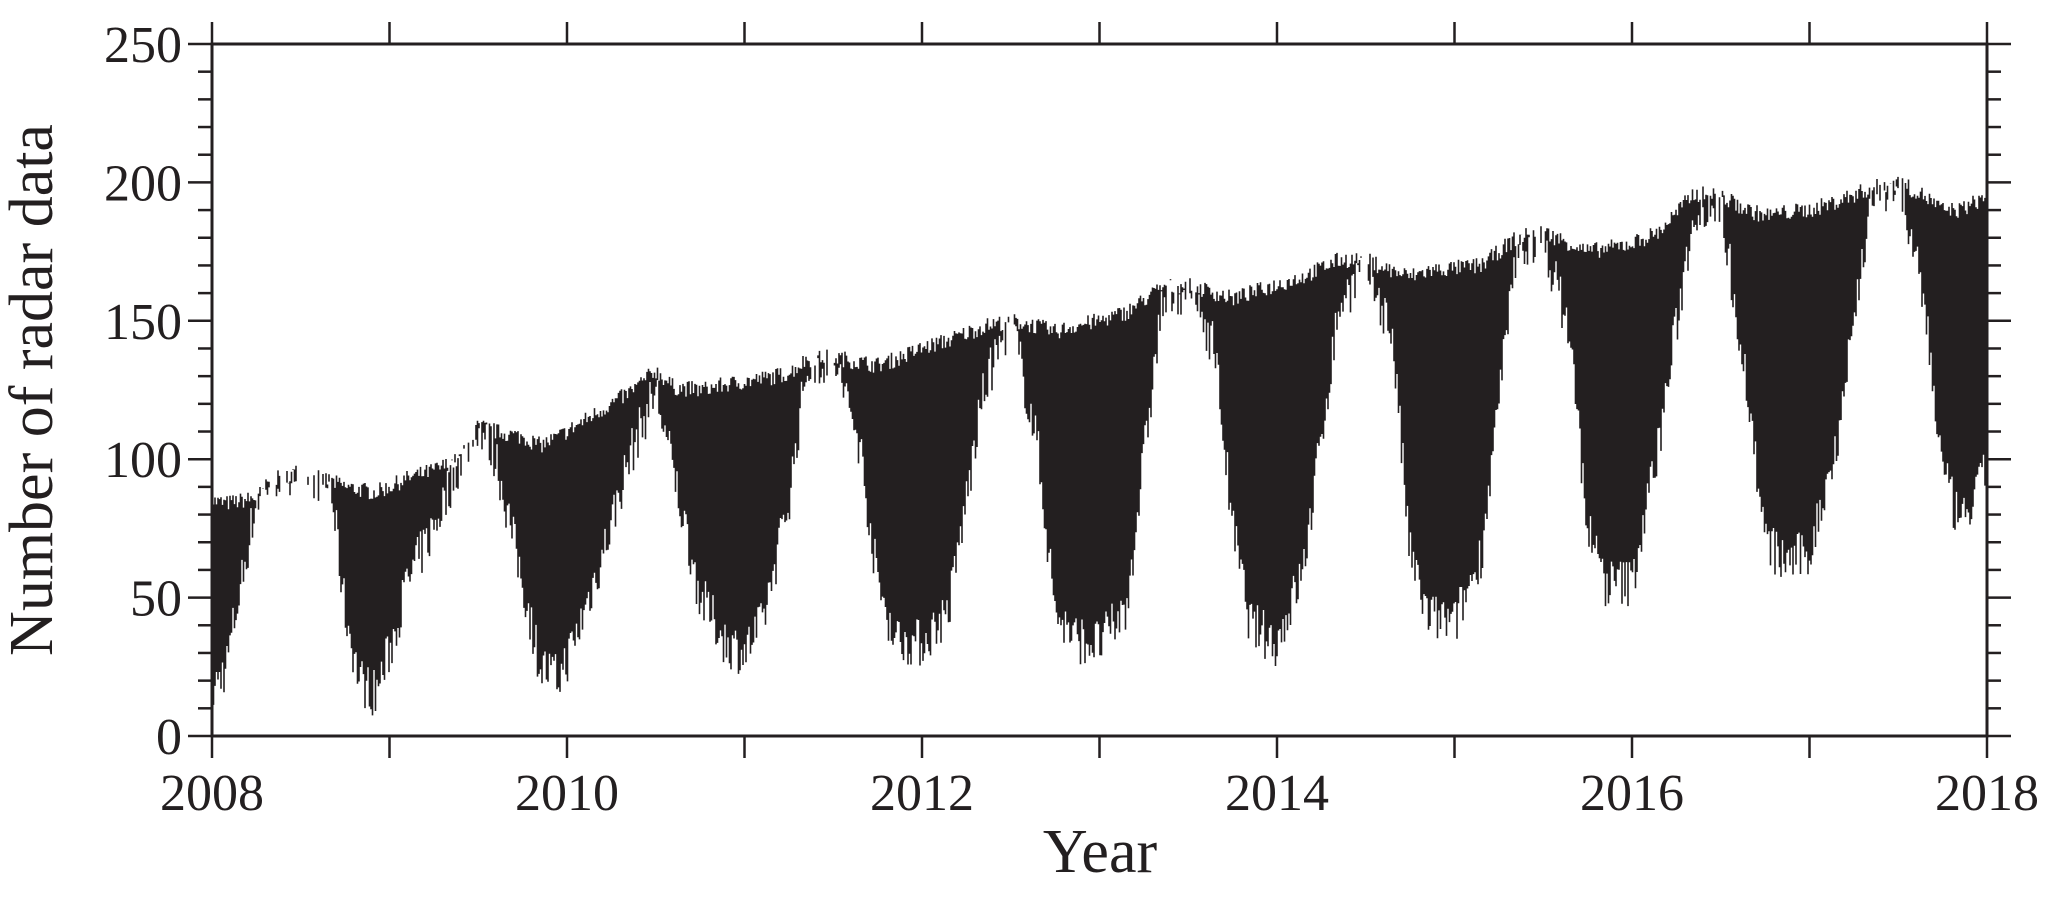 The image size is (2067, 897). Describe the element at coordinates (143, 45) in the screenshot. I see `y-tick-label: 250` at that location.